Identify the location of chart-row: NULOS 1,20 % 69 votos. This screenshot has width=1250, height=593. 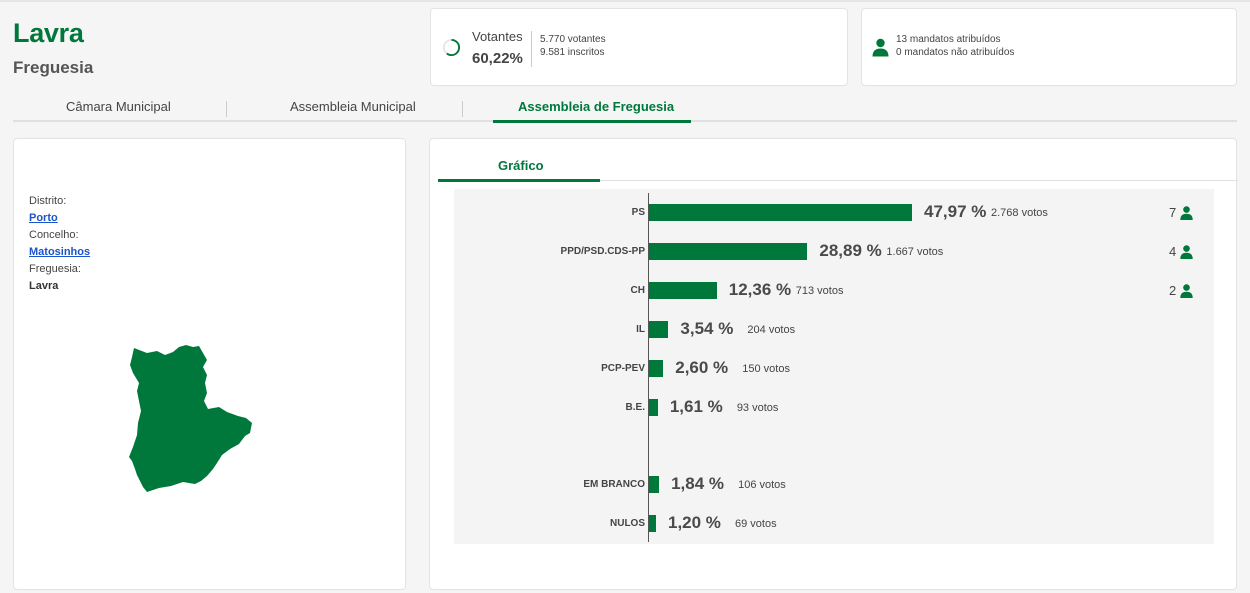
(834, 525).